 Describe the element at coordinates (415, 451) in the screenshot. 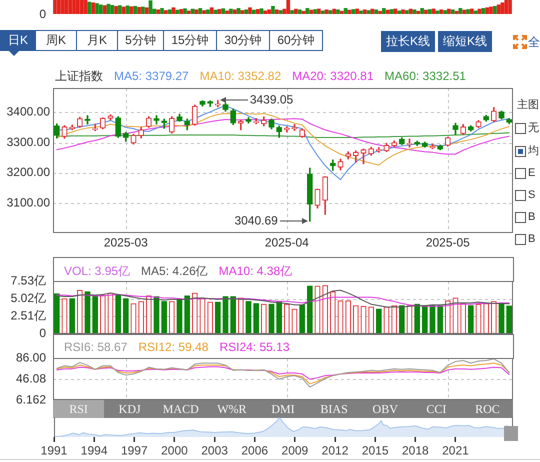

I see `x-tick-label: 2018` at that location.